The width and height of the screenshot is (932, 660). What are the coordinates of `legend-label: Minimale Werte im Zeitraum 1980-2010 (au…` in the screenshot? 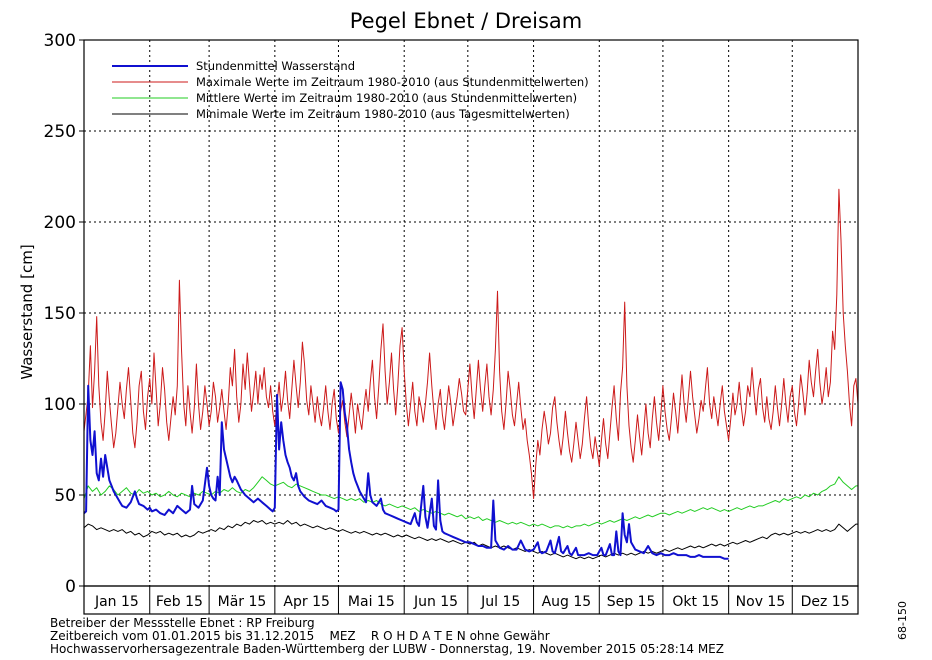 It's located at (383, 114).